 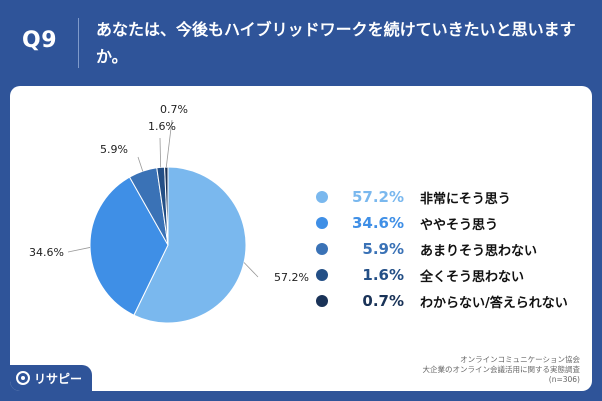 What do you see at coordinates (564, 379) in the screenshot?
I see `sample-size: (n=306)` at bounding box center [564, 379].